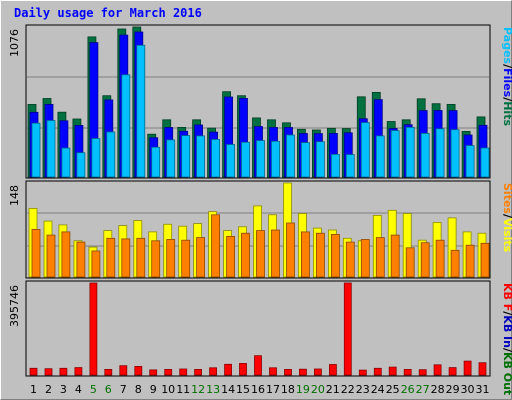  Describe the element at coordinates (318, 389) in the screenshot. I see `x-tick-label: 20` at that location.